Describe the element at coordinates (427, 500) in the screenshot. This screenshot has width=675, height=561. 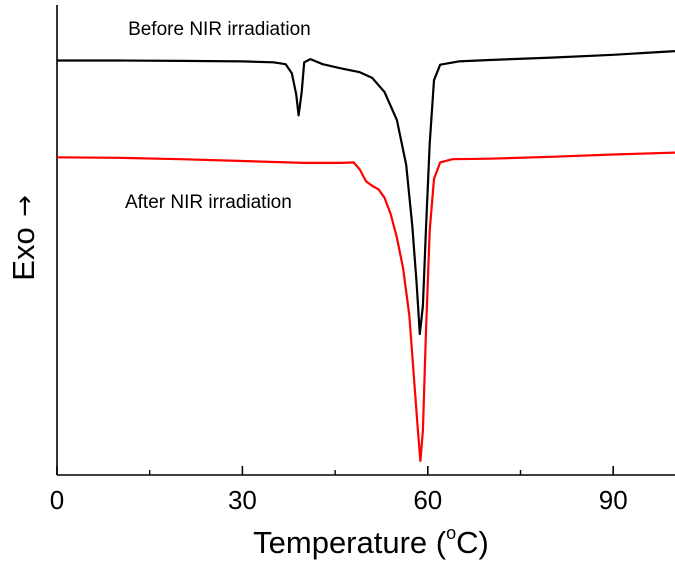
I see `x-tick-label: 60` at that location.